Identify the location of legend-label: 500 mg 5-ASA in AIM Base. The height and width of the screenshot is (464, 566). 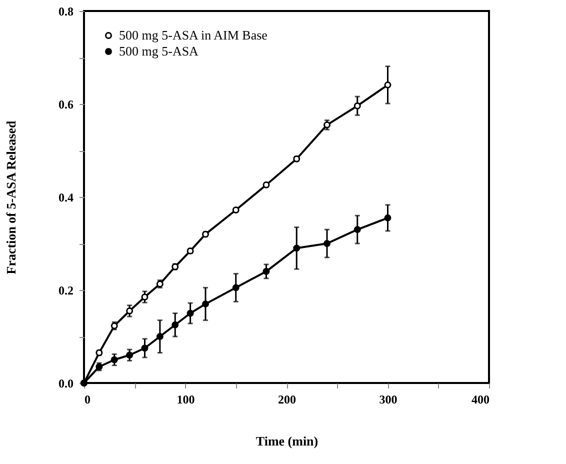
(193, 35).